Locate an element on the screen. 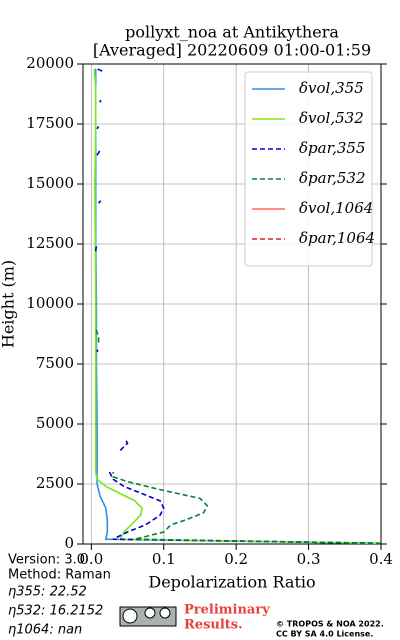  x-tick-label: 0.3 is located at coordinates (309, 559).